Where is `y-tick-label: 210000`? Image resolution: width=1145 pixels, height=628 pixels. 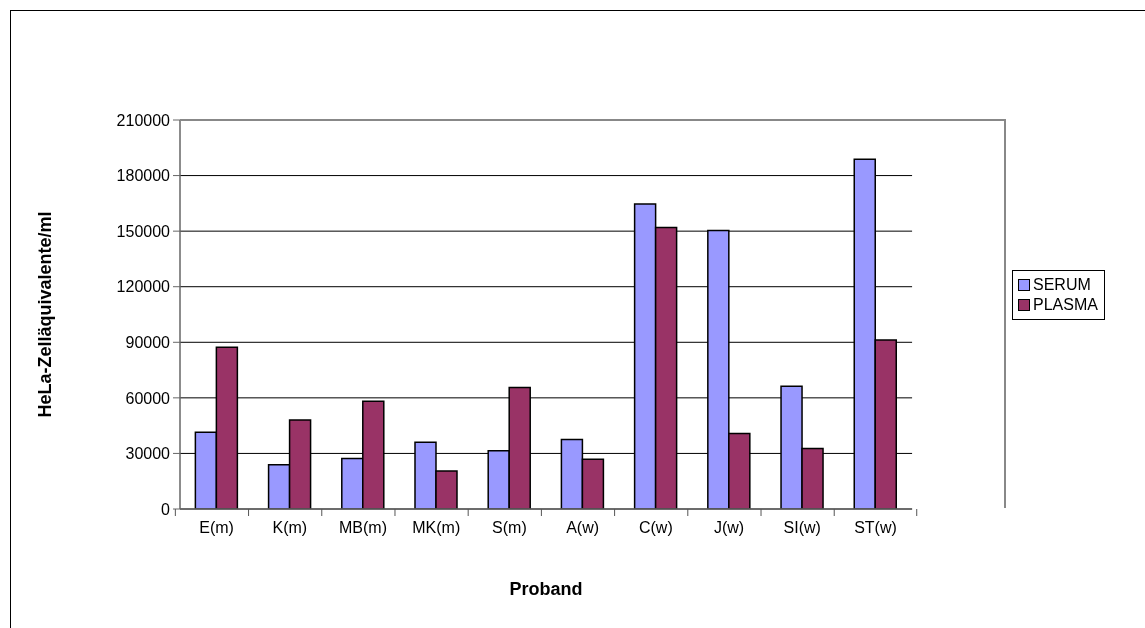 y-tick-label: 210000 is located at coordinates (143, 120).